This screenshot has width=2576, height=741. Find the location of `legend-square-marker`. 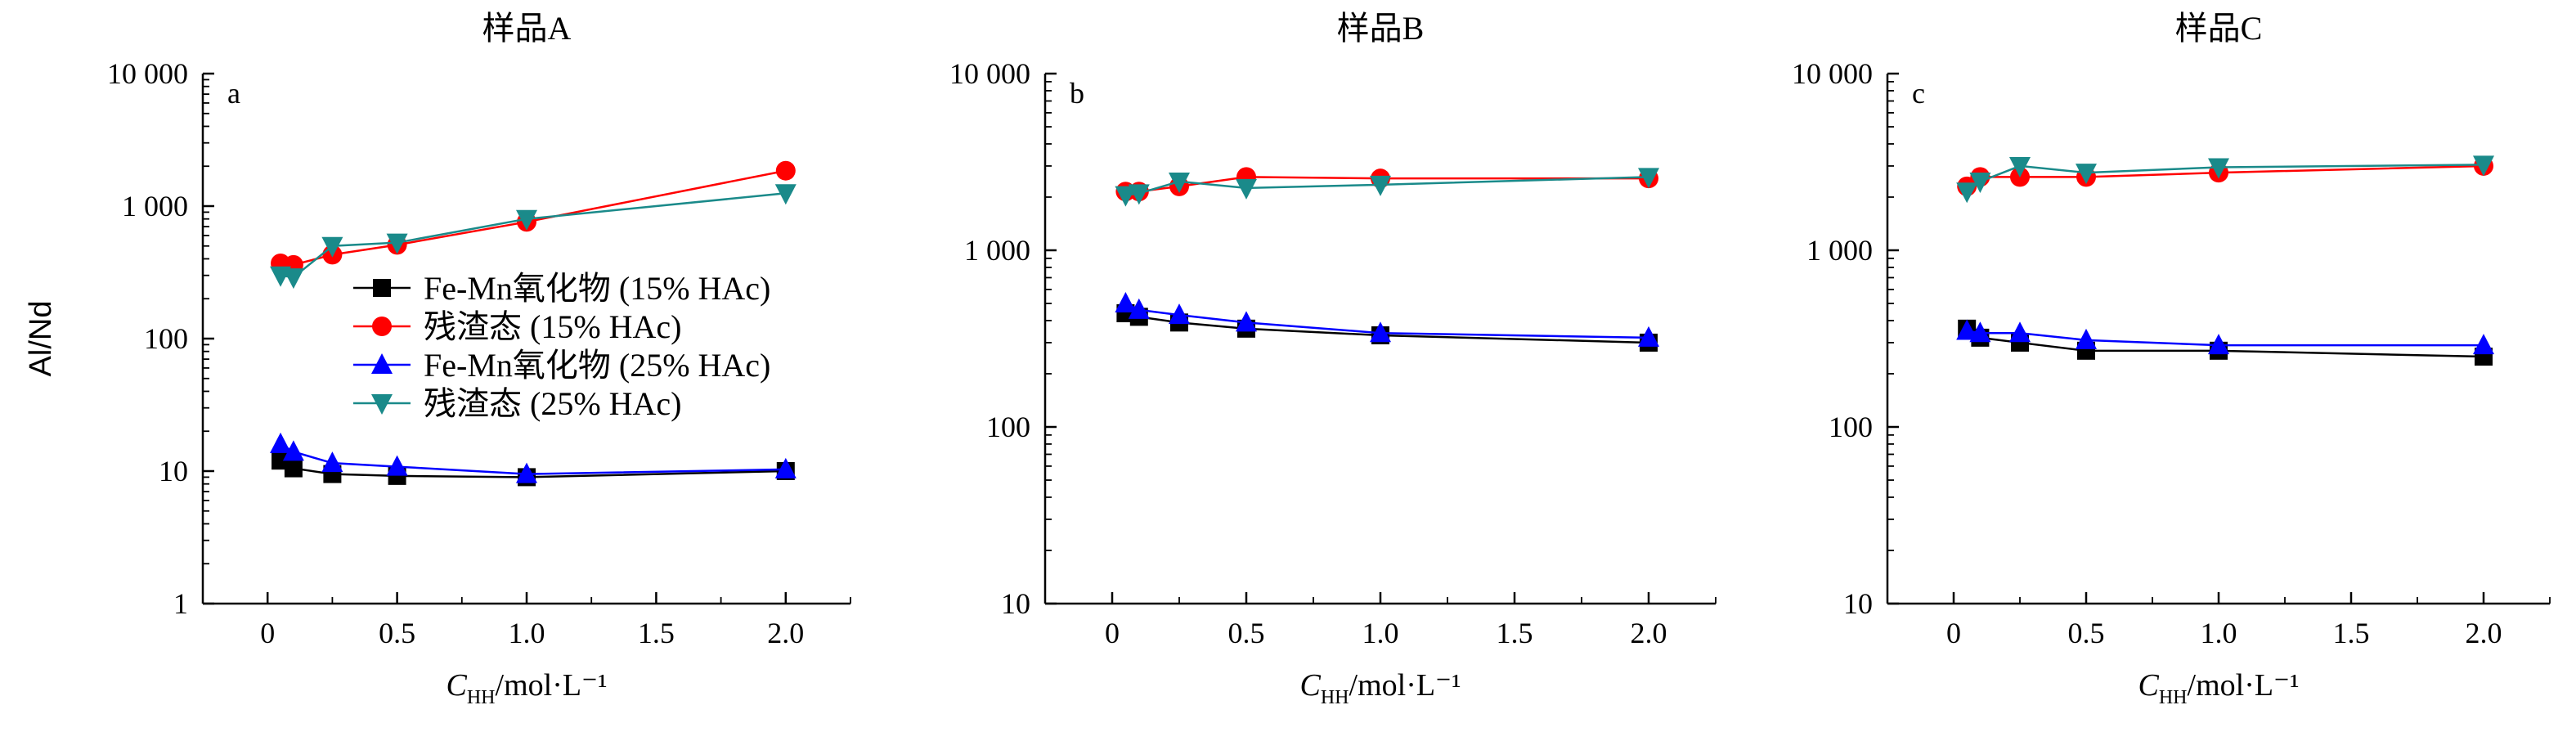

legend-square-marker is located at coordinates (382, 288).